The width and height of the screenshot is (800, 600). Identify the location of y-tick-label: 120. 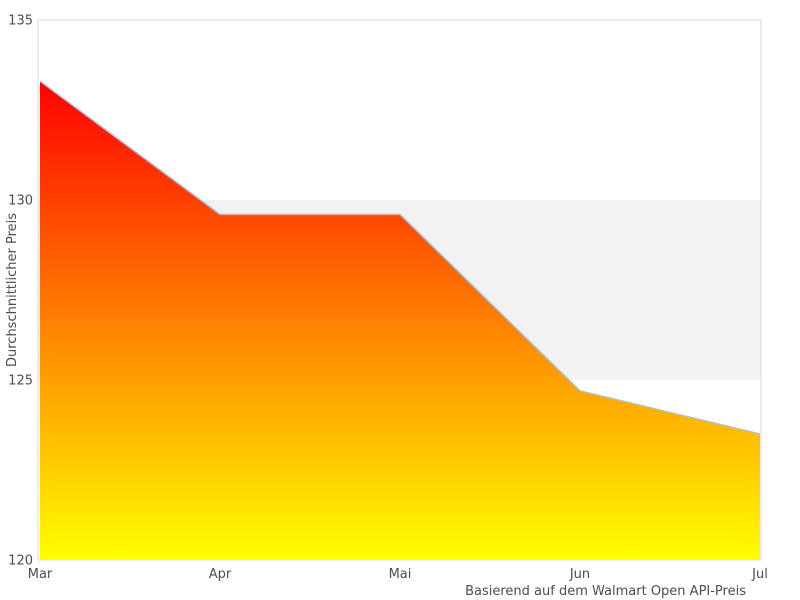
(20, 561).